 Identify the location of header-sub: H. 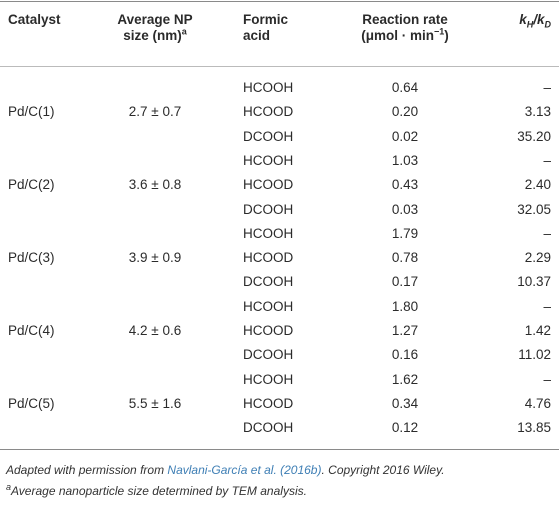
(530, 24).